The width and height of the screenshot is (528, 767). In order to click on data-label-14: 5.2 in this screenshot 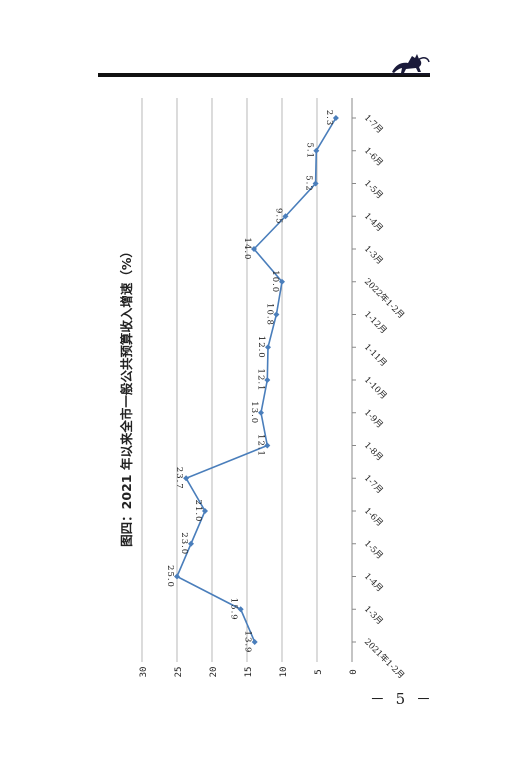, I will do `click(309, 183)`.